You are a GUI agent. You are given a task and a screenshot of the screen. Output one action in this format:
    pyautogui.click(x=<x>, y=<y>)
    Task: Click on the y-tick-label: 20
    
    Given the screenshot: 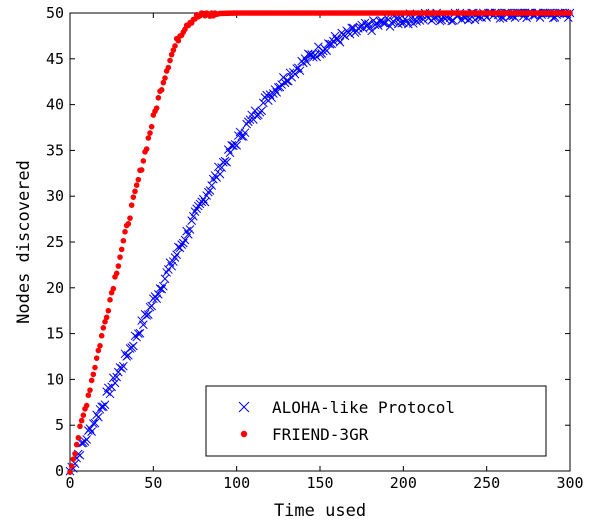 What is the action you would take?
    pyautogui.click(x=55, y=288)
    